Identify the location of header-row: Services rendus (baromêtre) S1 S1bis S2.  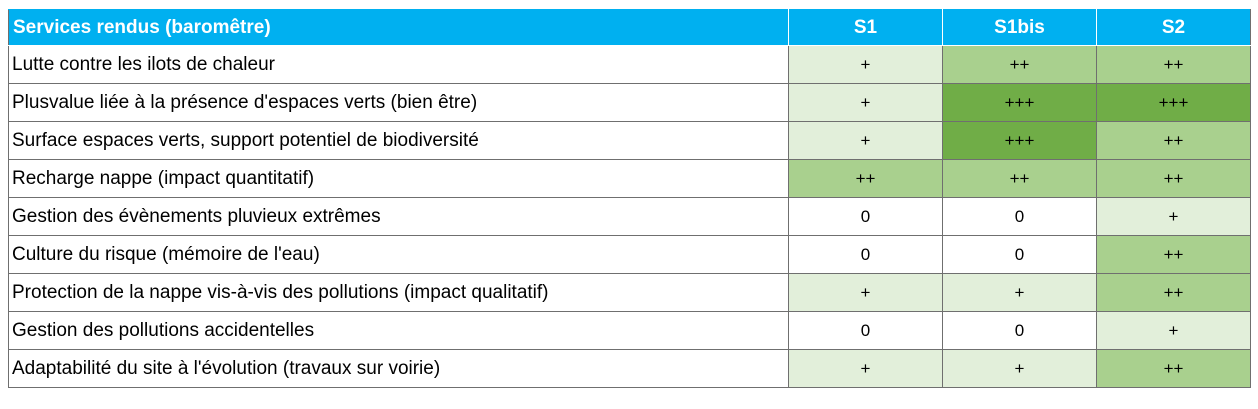
(629, 27).